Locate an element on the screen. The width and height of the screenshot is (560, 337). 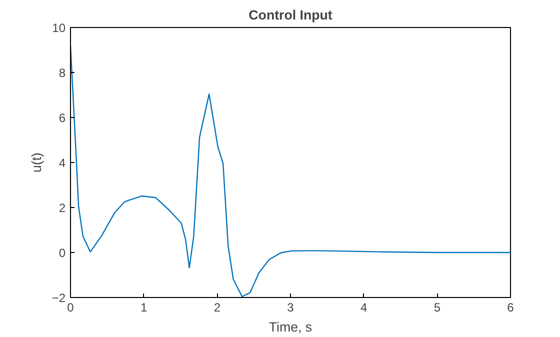
y-tick-label: 0 is located at coordinates (62, 253).